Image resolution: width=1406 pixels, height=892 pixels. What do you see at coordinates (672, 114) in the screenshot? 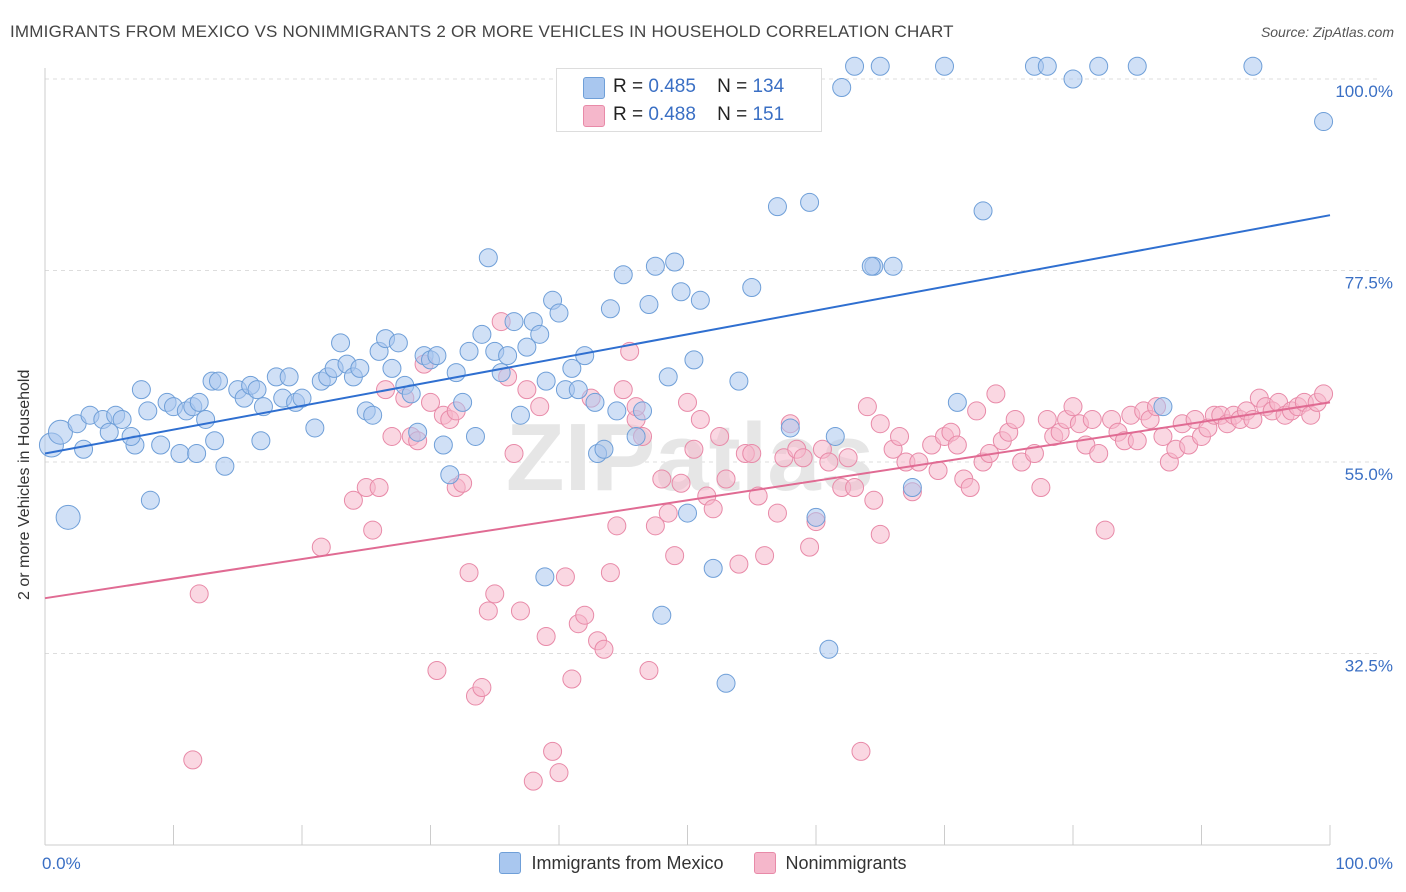
I see `r-value: 0.488` at bounding box center [672, 114].